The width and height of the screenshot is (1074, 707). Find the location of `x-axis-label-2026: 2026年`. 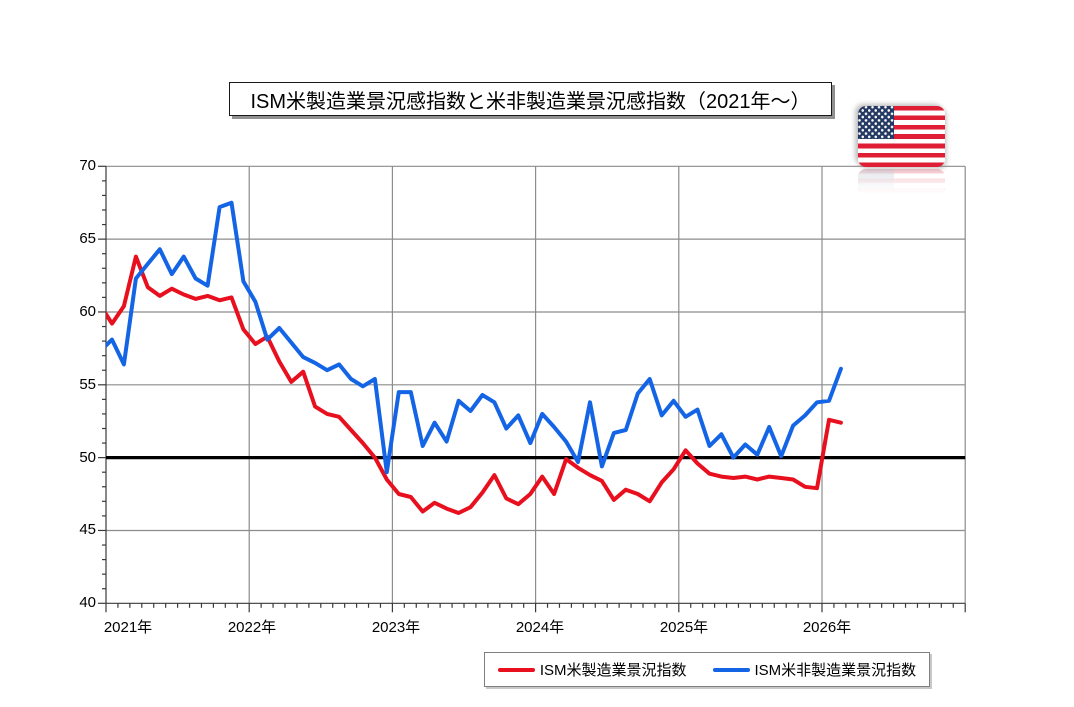

x-axis-label-2026: 2026年 is located at coordinates (827, 627).